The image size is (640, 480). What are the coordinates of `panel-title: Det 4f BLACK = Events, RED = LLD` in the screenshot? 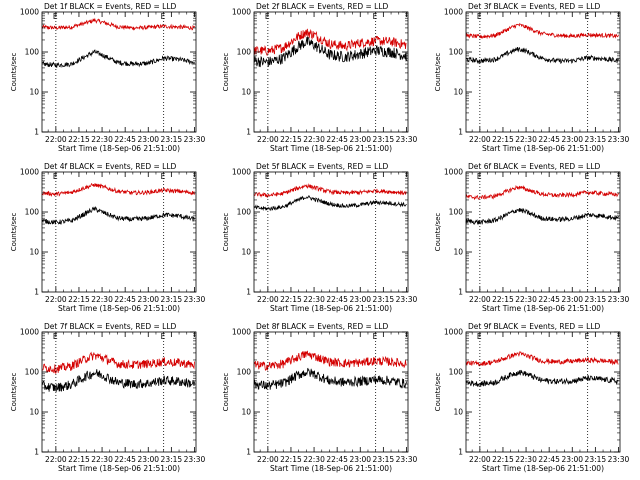 It's located at (110, 166).